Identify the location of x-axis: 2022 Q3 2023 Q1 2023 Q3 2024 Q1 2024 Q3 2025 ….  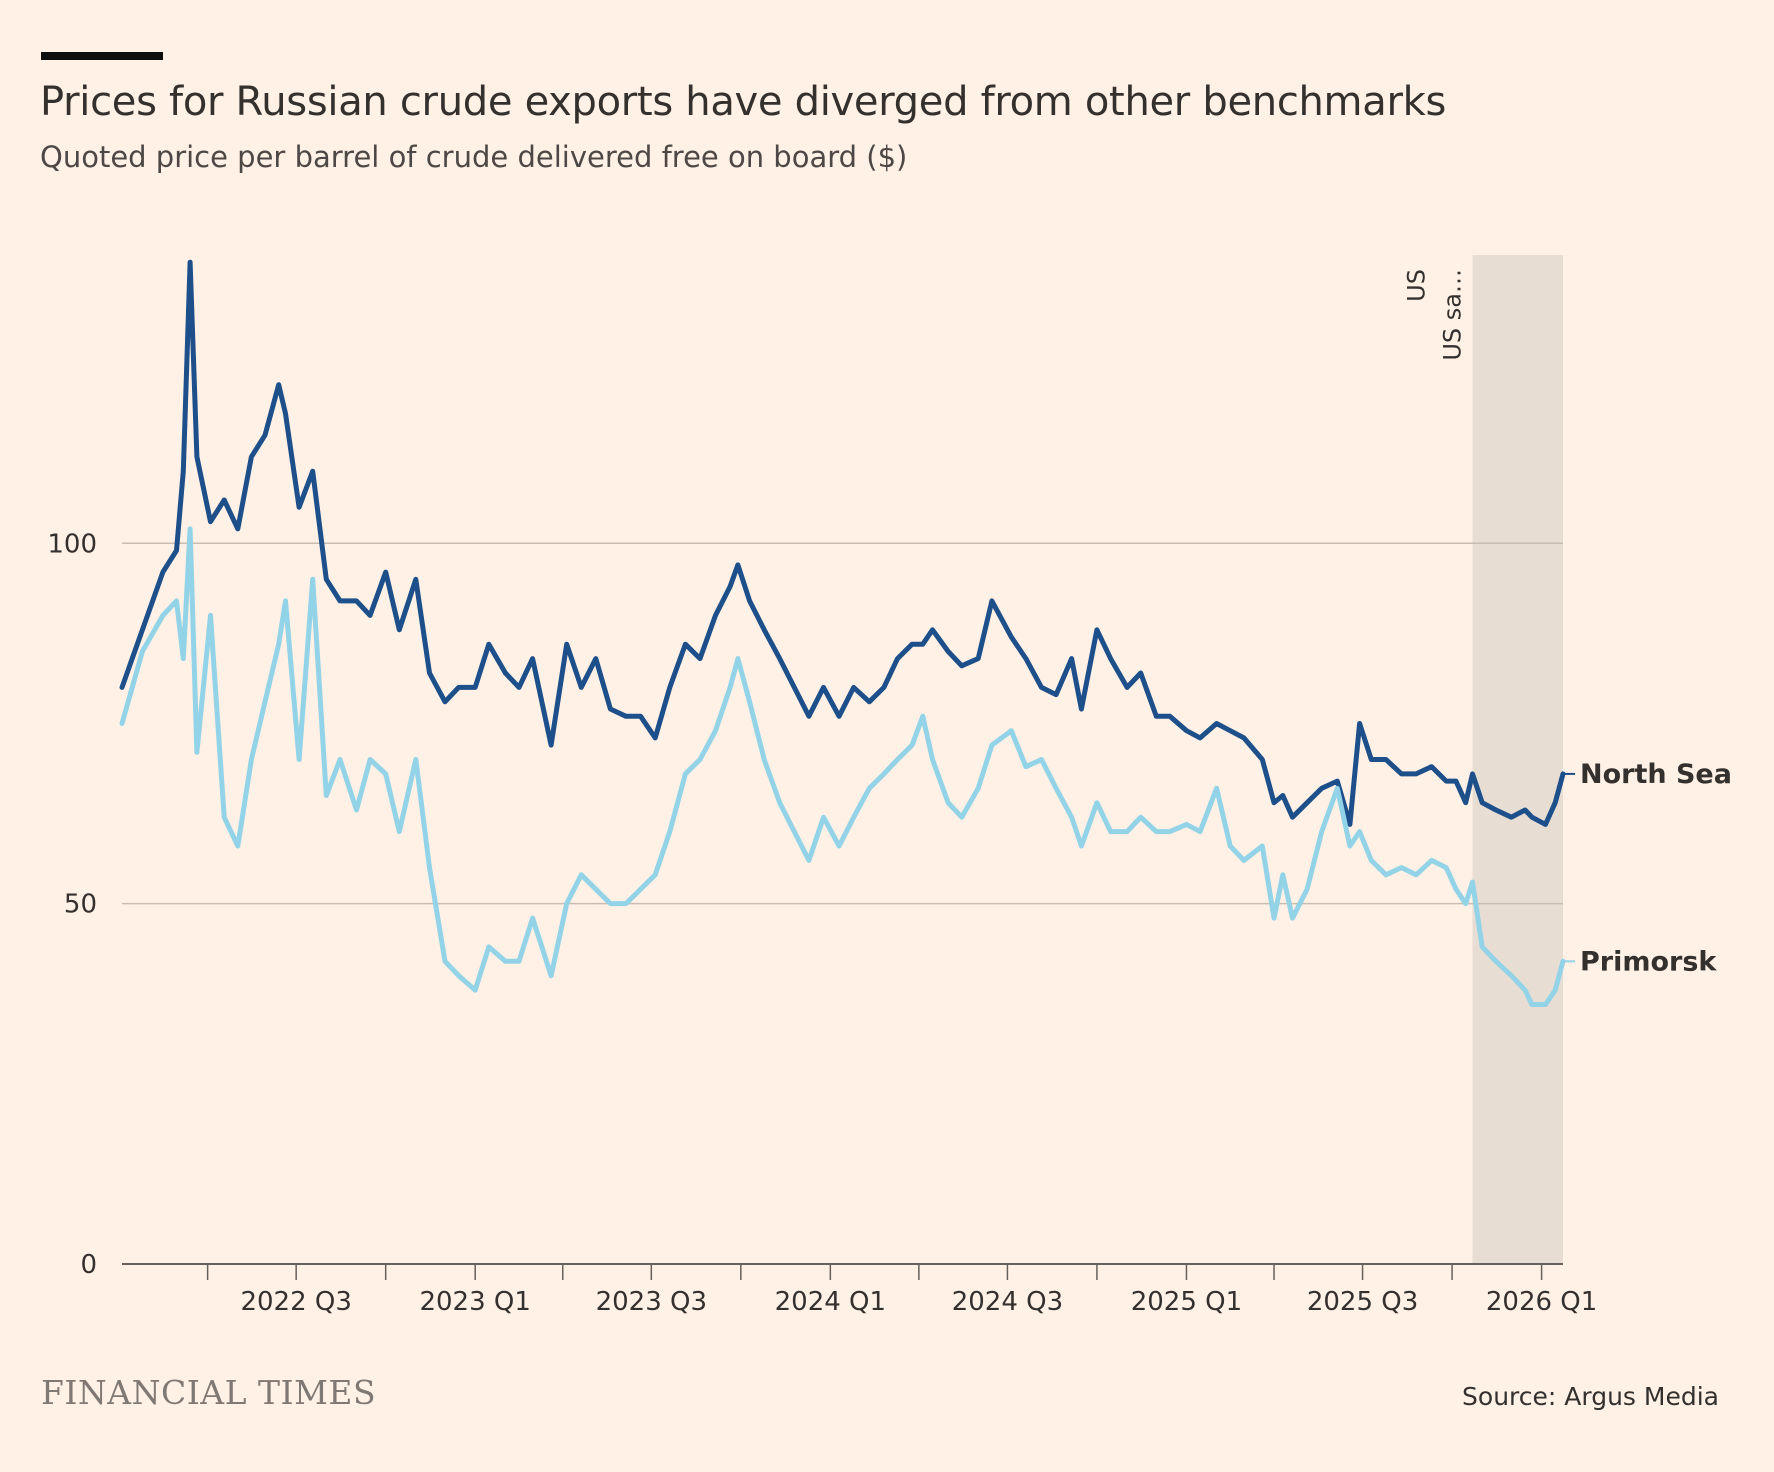
(859, 1290).